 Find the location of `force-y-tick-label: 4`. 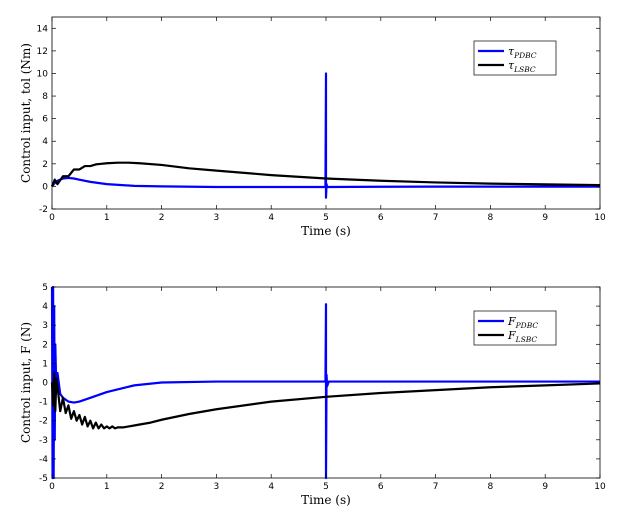

force-y-tick-label: 4 is located at coordinates (45, 307).